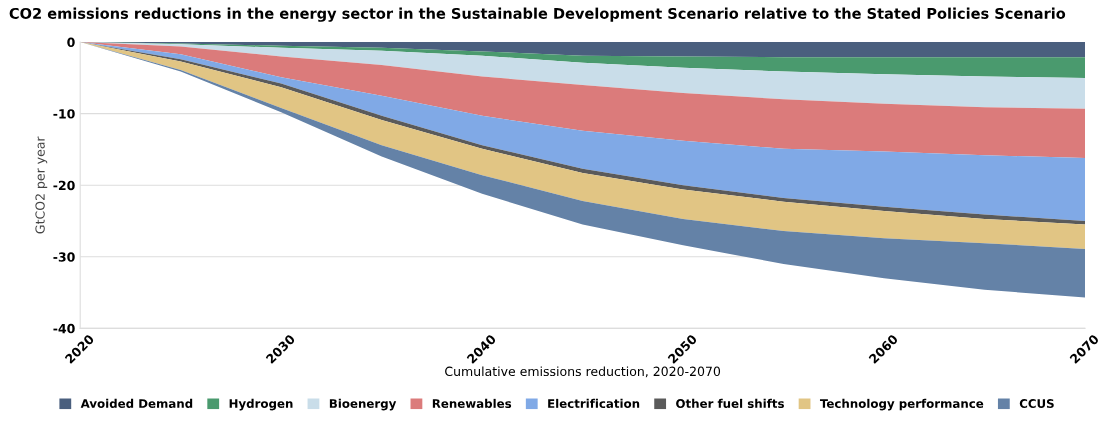 This screenshot has width=1114, height=421. Describe the element at coordinates (64, 257) in the screenshot. I see `y-tick-label: -30` at that location.